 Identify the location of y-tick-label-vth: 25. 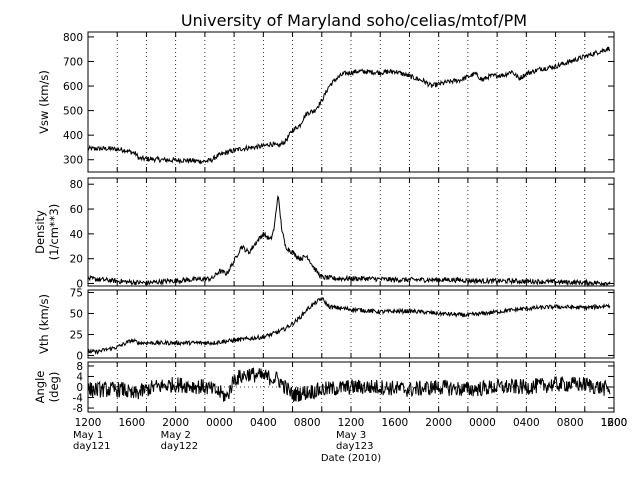
(76, 335).